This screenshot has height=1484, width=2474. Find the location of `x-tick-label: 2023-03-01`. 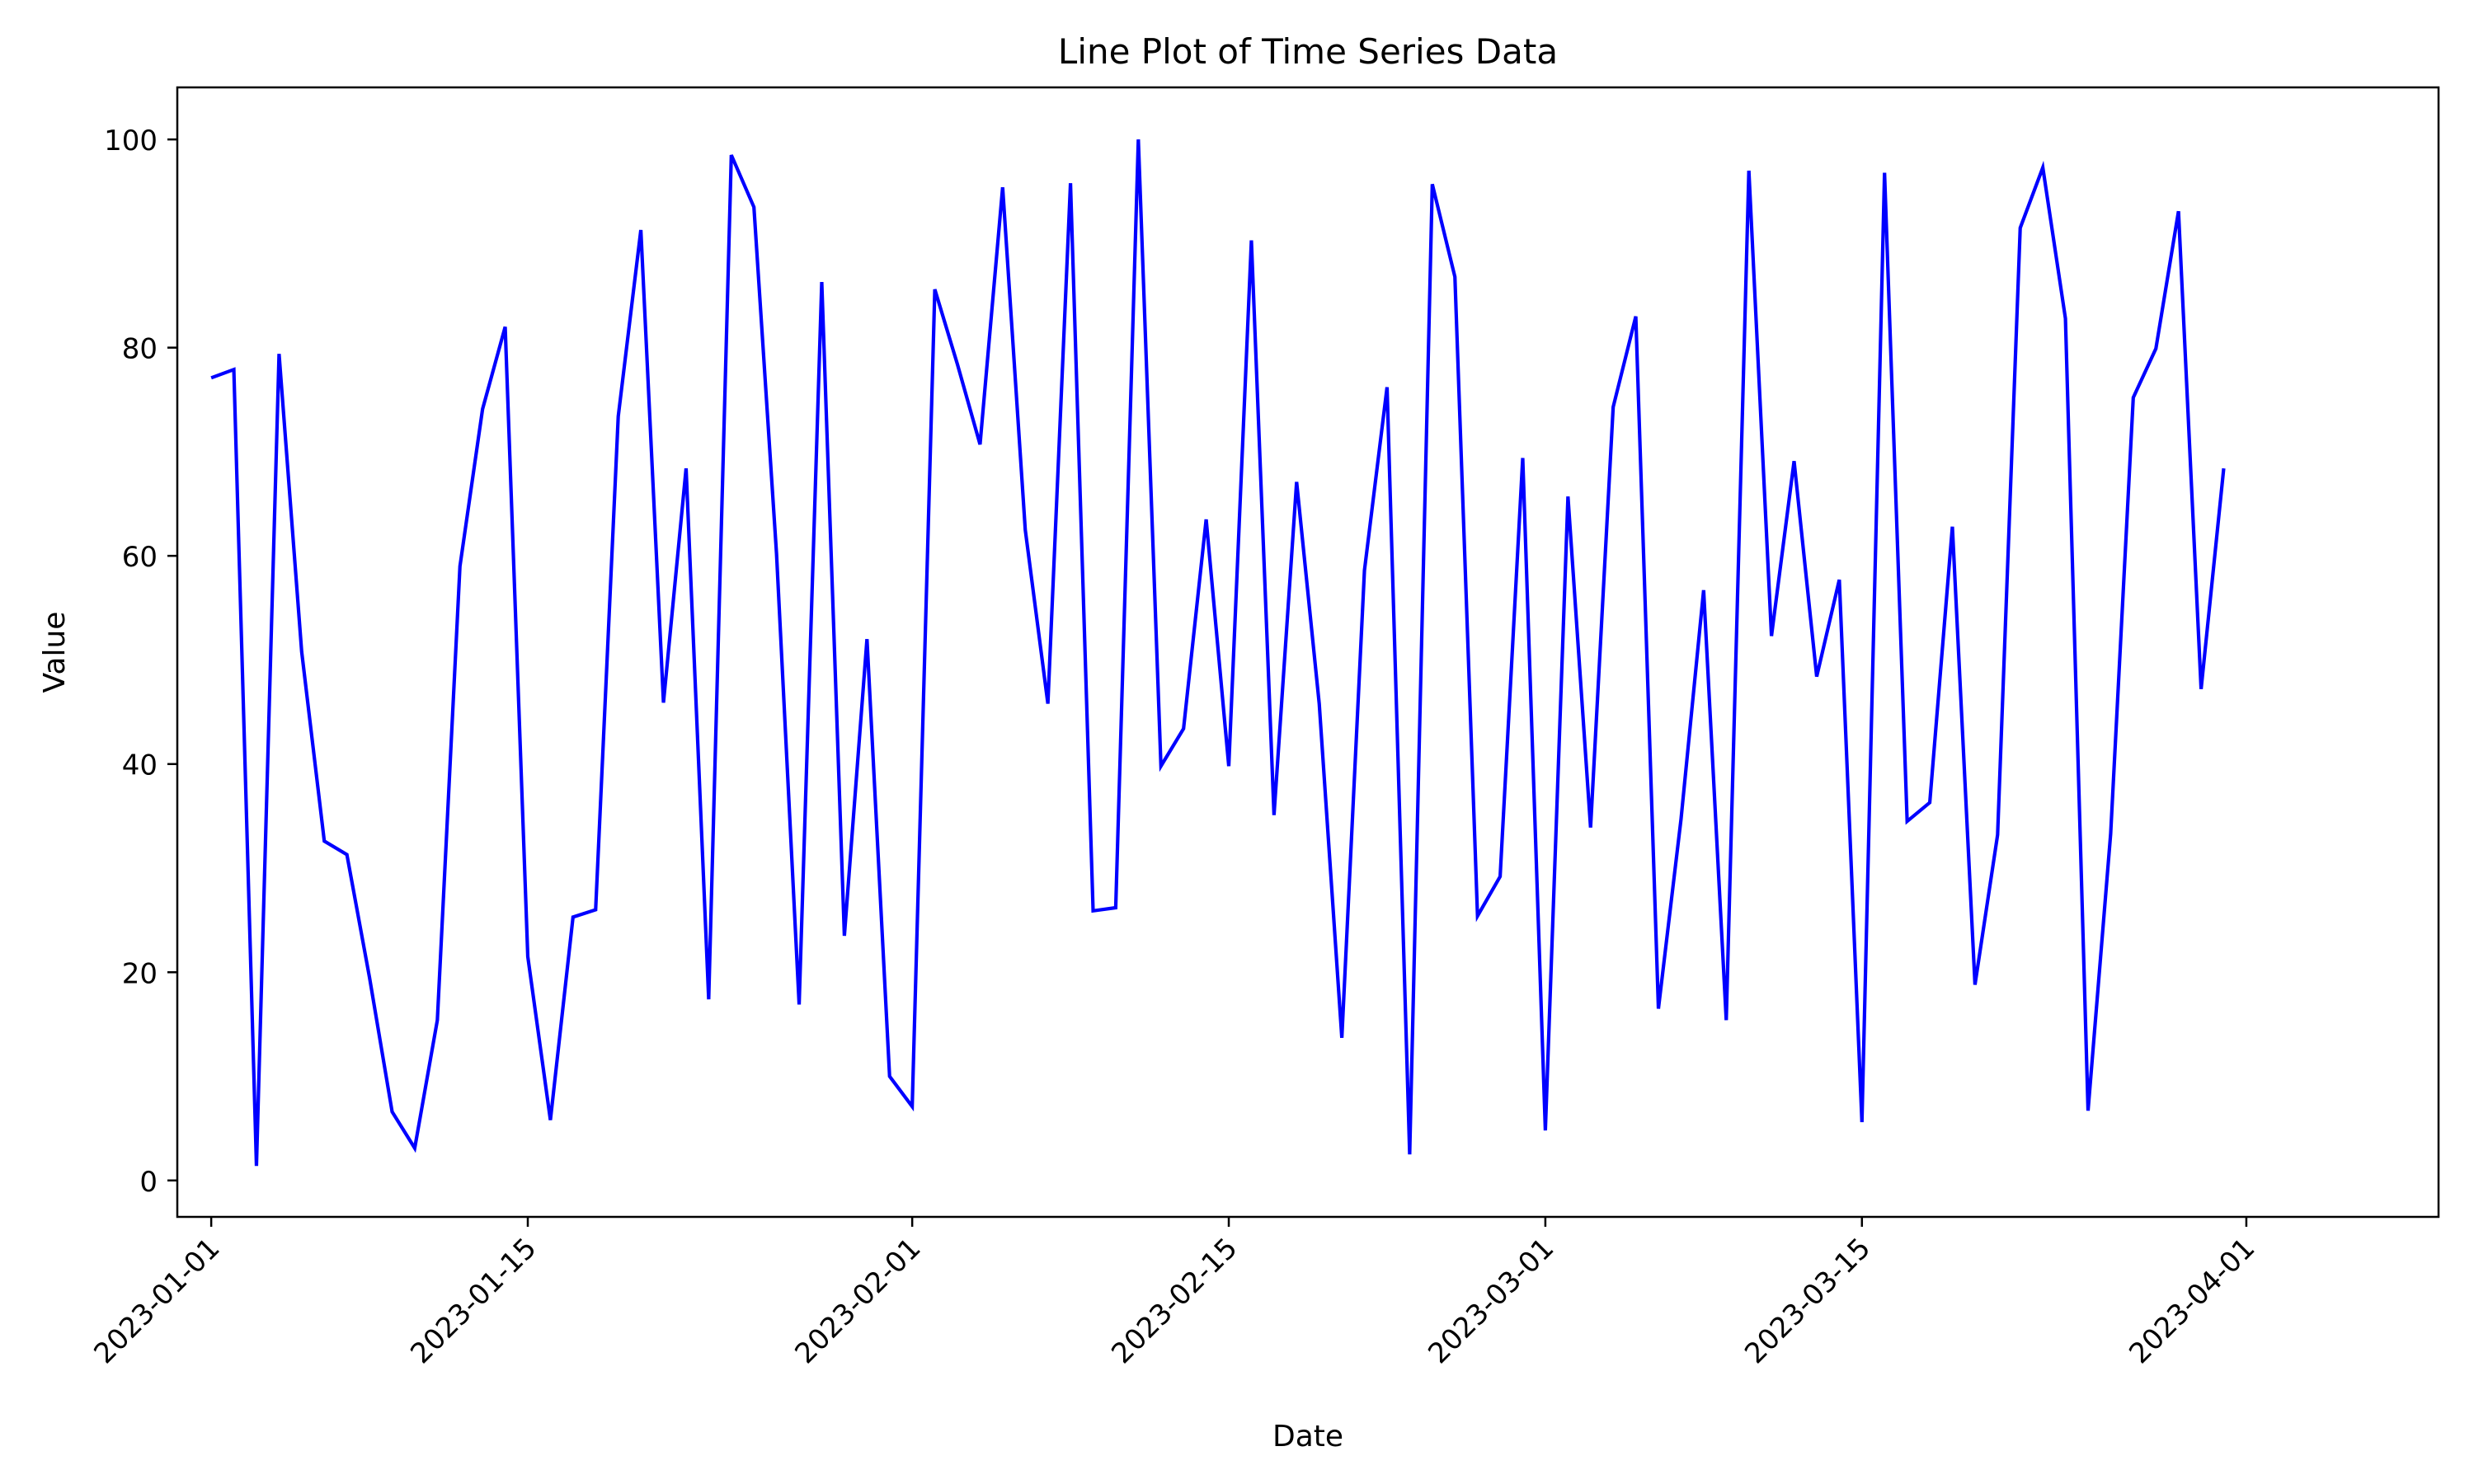

x-tick-label: 2023-03-01 is located at coordinates (1491, 1301).